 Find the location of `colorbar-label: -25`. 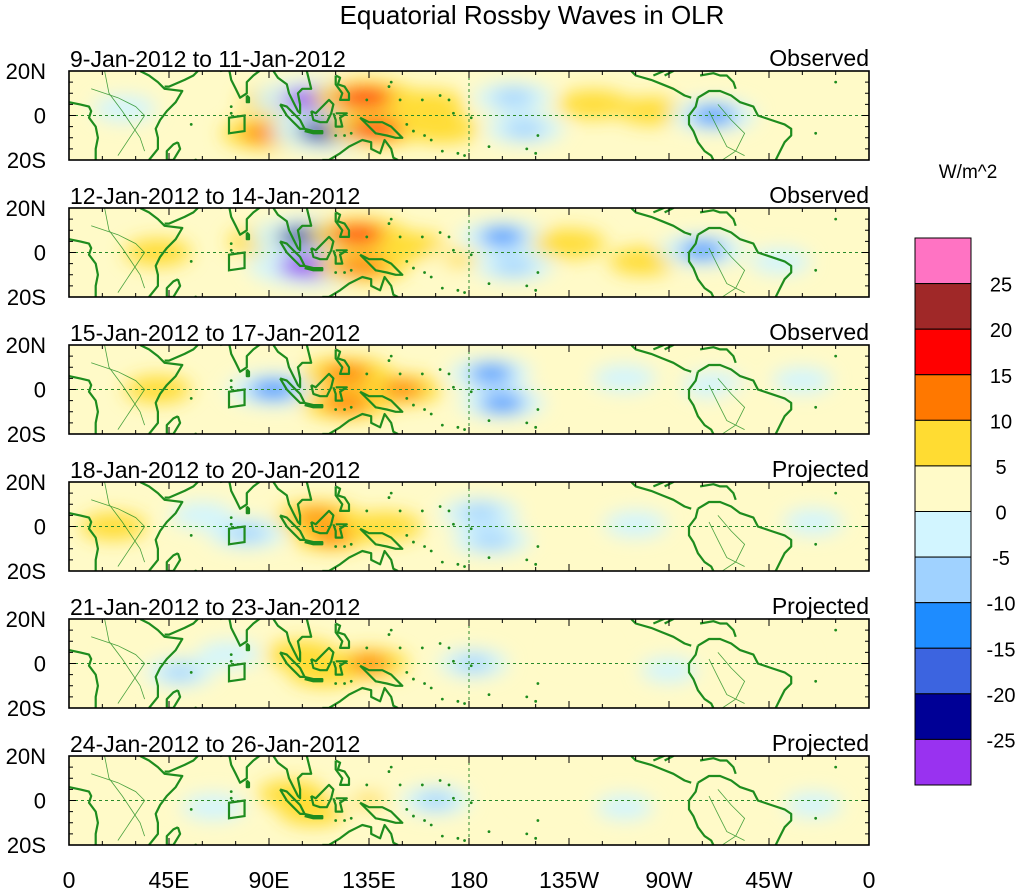

colorbar-label: -25 is located at coordinates (1001, 741).